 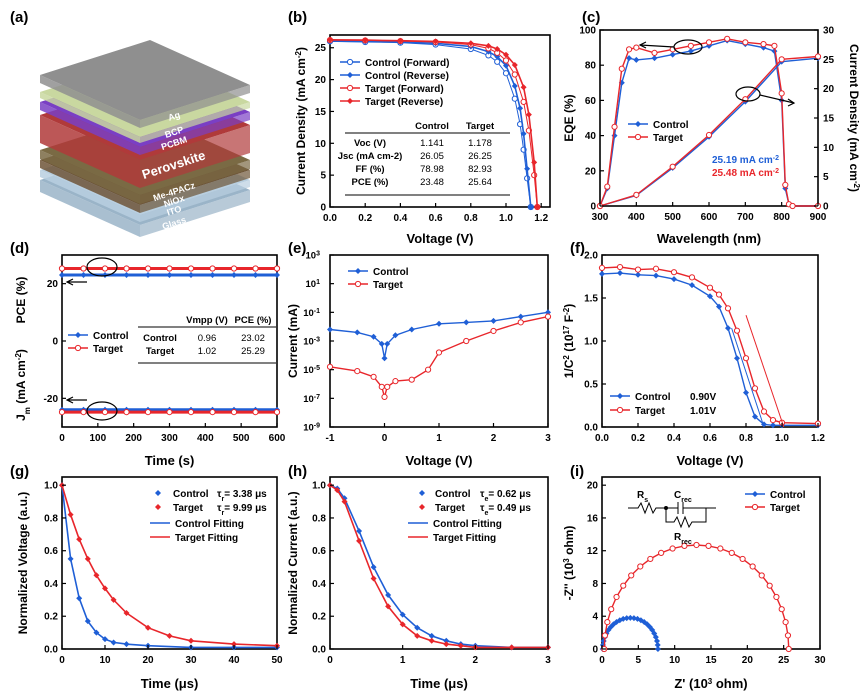 What do you see at coordinates (205, 438) in the screenshot?
I see `x-tick-label: 400` at bounding box center [205, 438].